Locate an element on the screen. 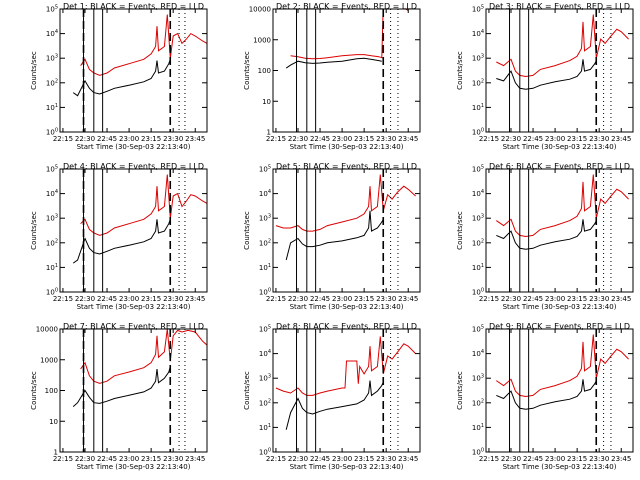  panel-title: Det 3: BLACK = Events, RED = LLD is located at coordinates (559, 6).